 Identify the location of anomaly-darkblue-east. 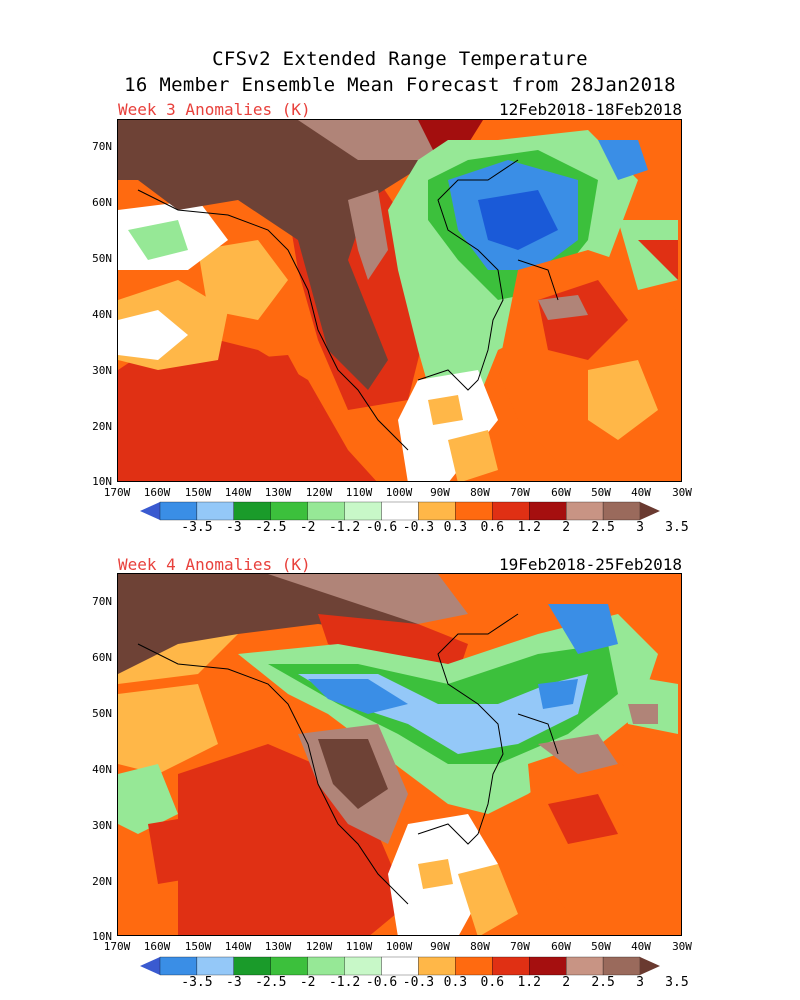
(518, 220).